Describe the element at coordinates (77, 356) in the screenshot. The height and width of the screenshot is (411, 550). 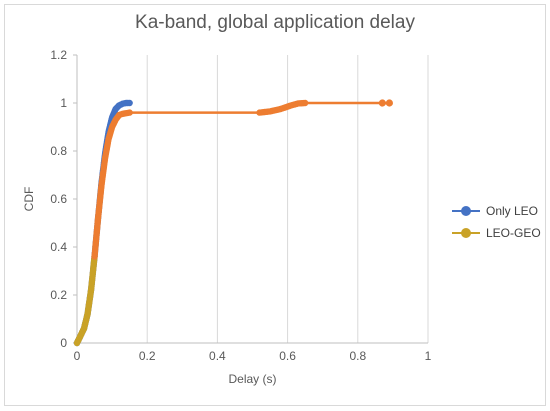
I see `x-tick-label: 0` at that location.